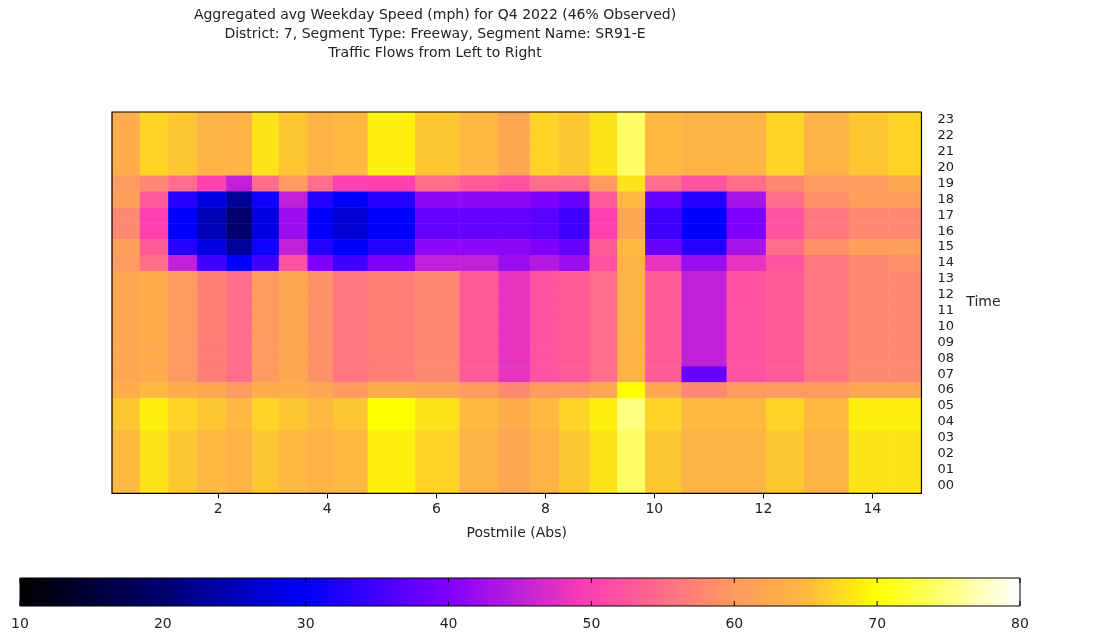 The height and width of the screenshot is (638, 1112). Describe the element at coordinates (945, 214) in the screenshot. I see `y-tick-label: 17` at that location.